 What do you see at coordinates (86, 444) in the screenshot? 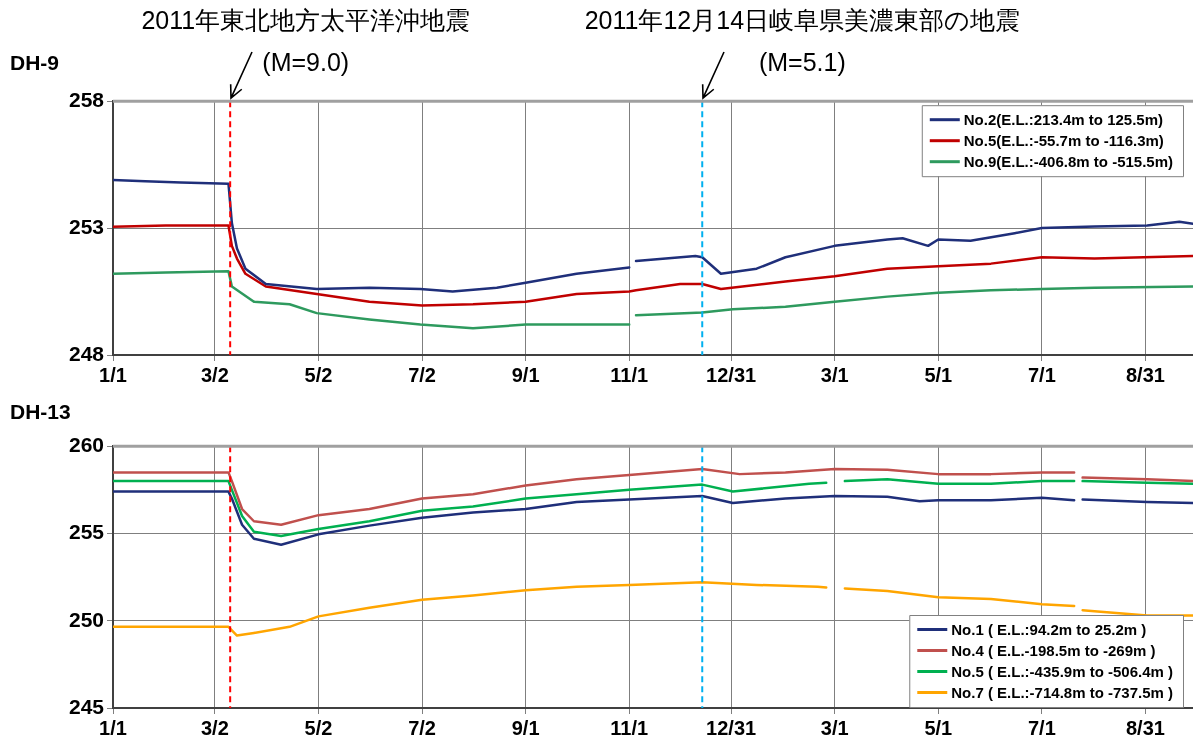
I see `y-tick-label: 260` at bounding box center [86, 444].